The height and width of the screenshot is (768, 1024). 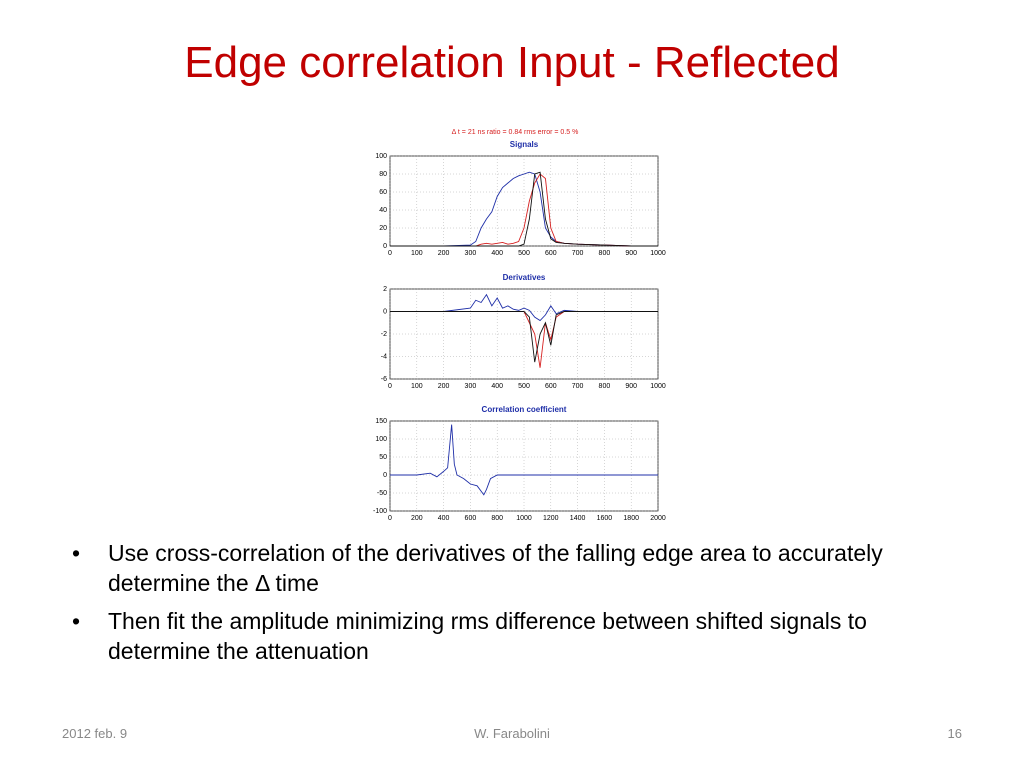 I want to click on y-tick-label: 80, so click(x=383, y=174).